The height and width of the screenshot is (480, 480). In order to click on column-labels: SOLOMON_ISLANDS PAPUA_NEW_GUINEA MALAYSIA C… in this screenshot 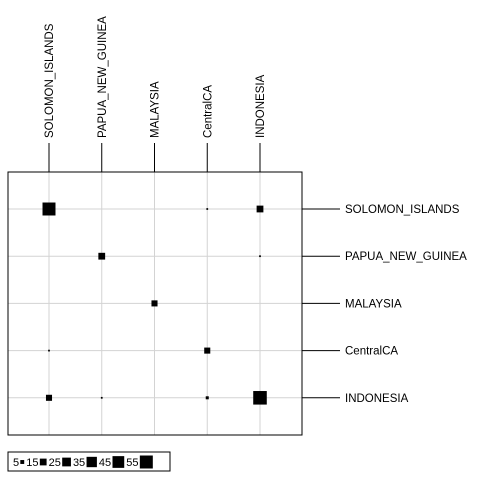, I will do `click(155, 77)`.